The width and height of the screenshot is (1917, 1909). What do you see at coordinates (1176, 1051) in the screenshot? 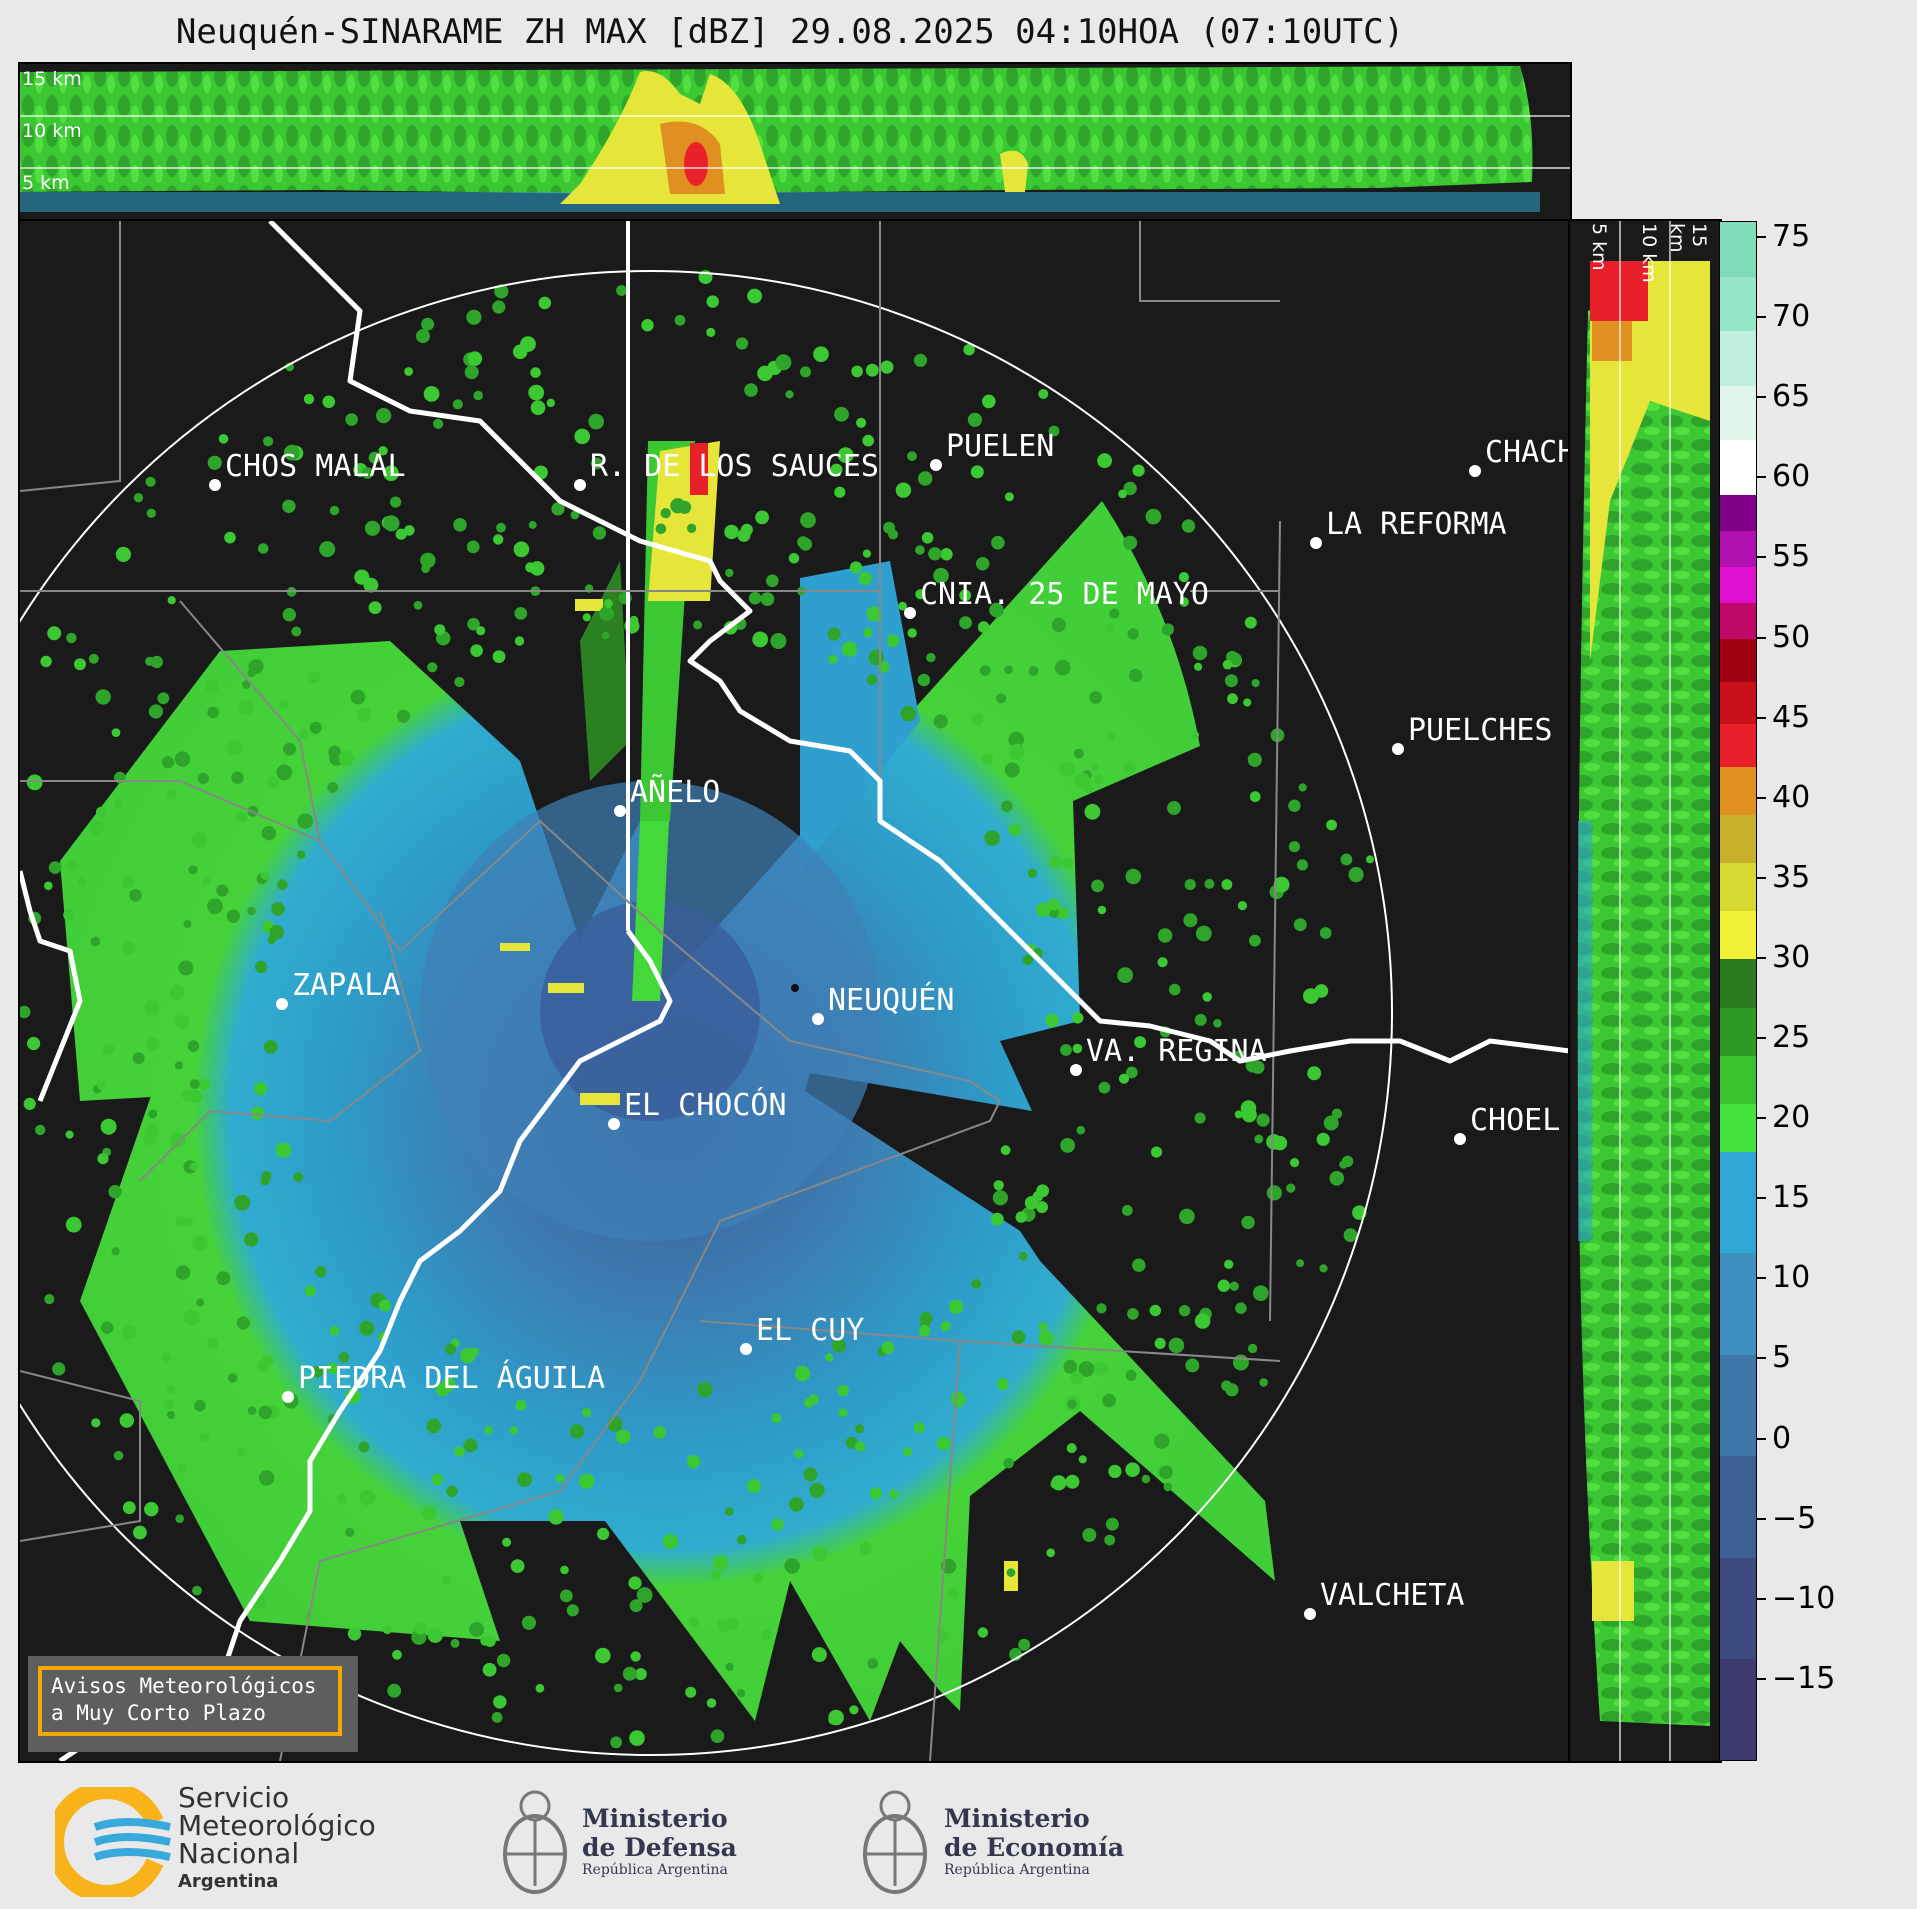
I see `svg-text: VA. REGINA` at bounding box center [1176, 1051].